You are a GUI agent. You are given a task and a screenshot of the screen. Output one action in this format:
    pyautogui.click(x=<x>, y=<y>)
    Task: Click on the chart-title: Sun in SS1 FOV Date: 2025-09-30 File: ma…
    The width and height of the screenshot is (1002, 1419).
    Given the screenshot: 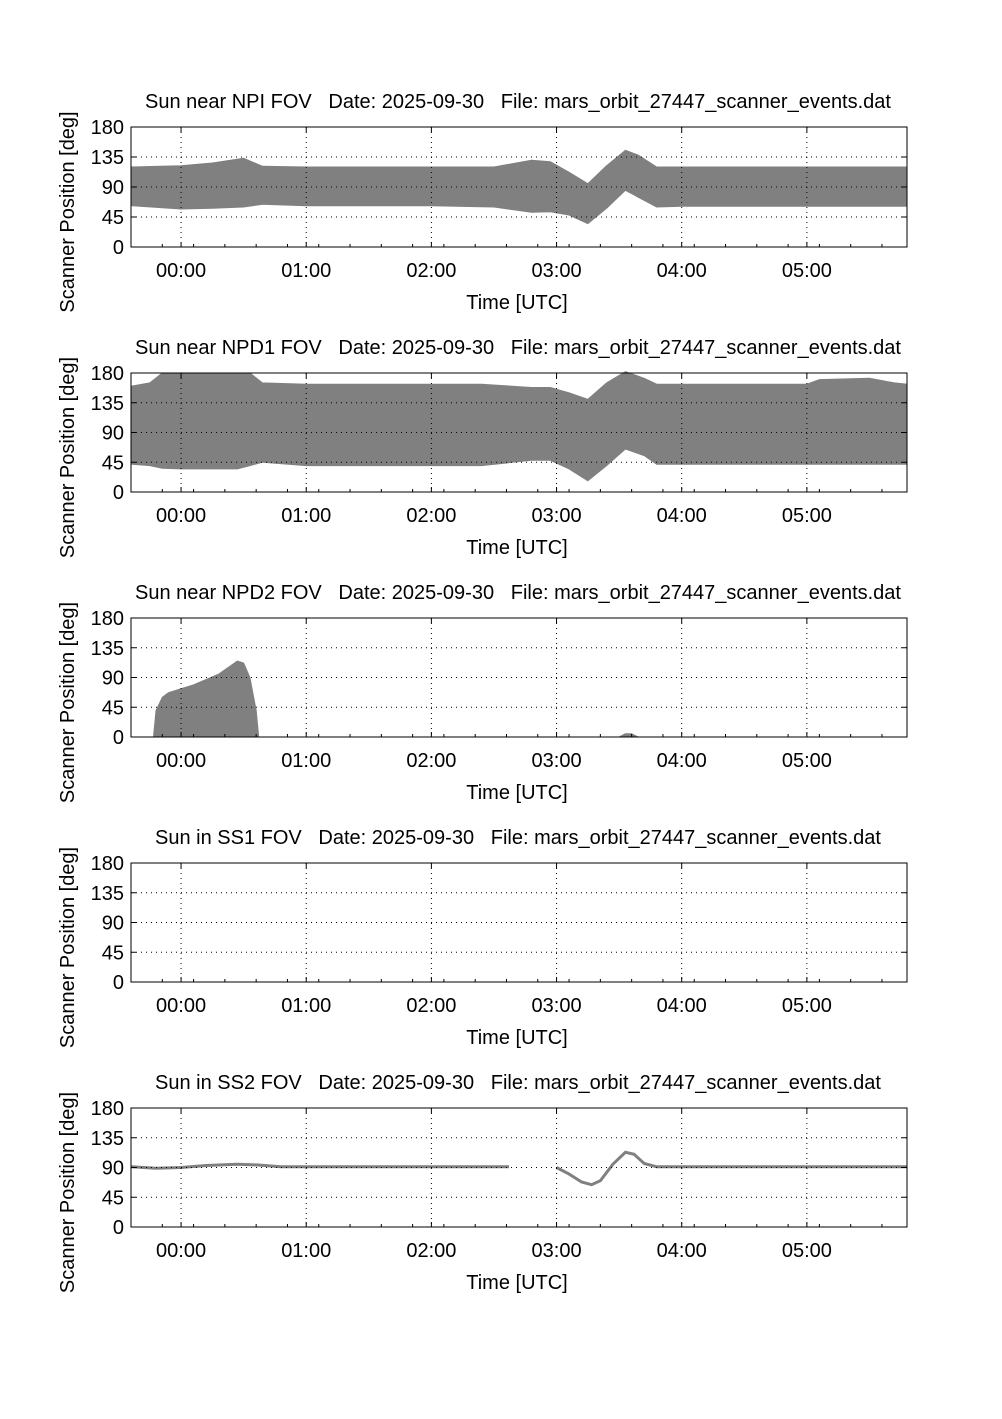 What is the action you would take?
    pyautogui.click(x=518, y=838)
    